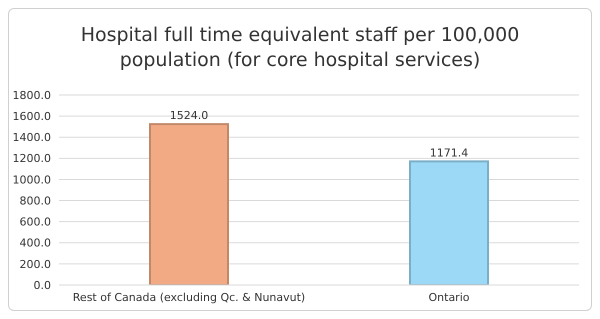 The height and width of the screenshot is (319, 600). Describe the element at coordinates (449, 297) in the screenshot. I see `x-tick-label: Ontario` at that location.